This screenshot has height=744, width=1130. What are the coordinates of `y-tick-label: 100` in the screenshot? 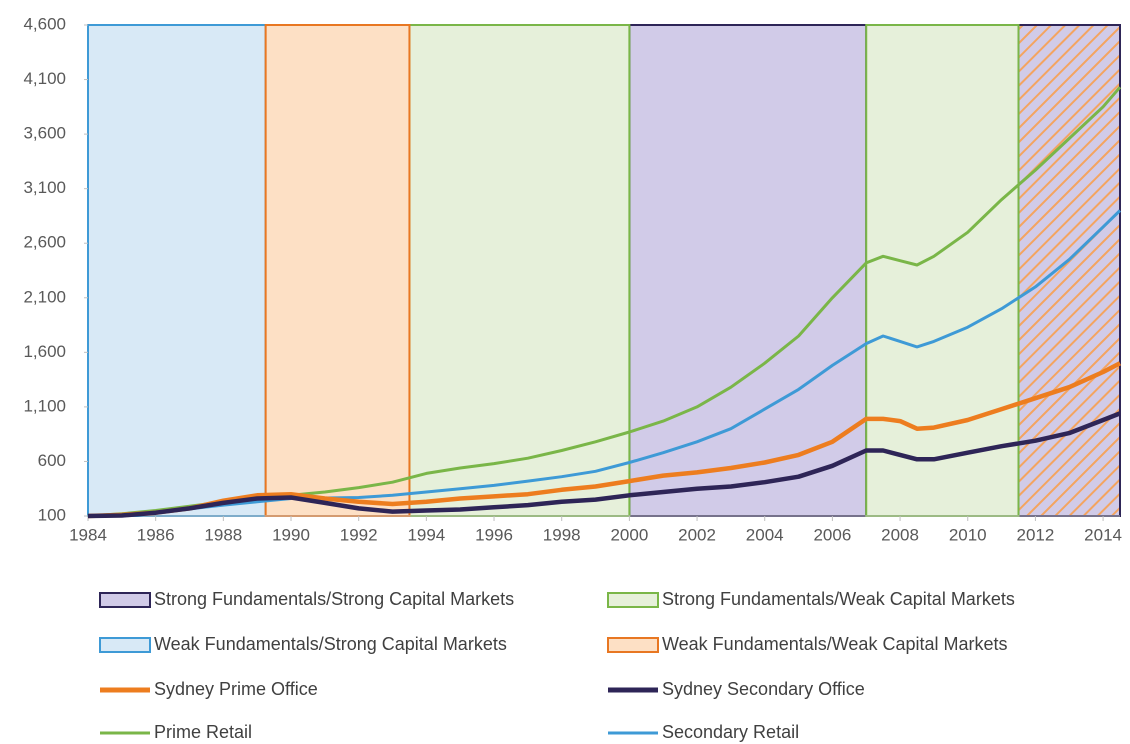 It's located at (52, 514).